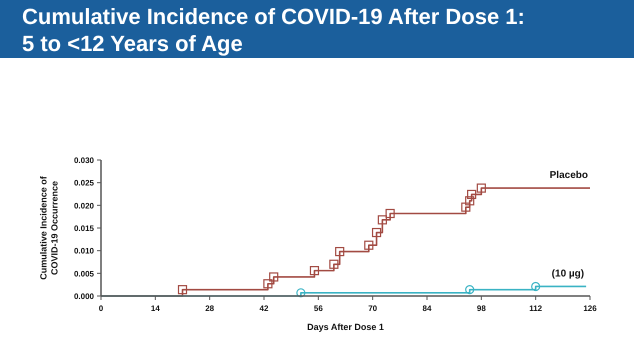  I want to click on y-axis-title: Cumulative Incidence of COVID-19 Occurrence, so click(49, 227).